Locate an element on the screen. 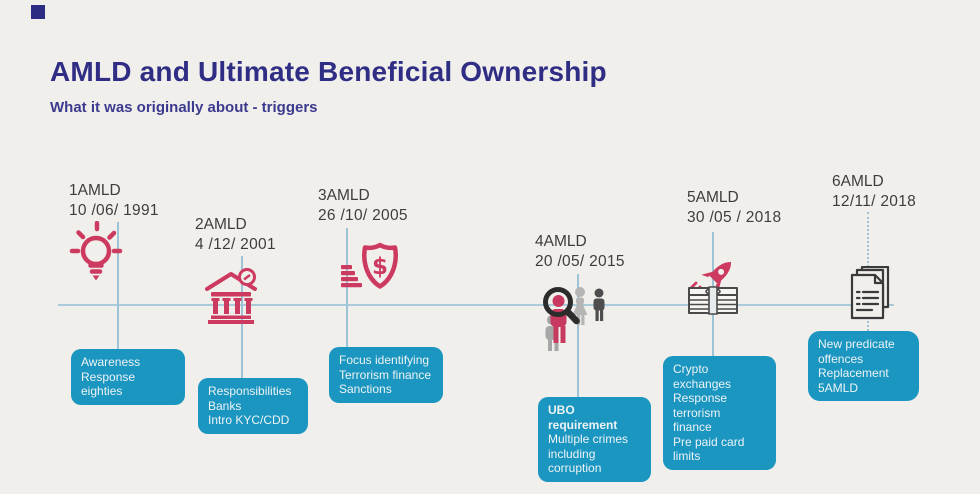  connector-3amld is located at coordinates (347, 287).